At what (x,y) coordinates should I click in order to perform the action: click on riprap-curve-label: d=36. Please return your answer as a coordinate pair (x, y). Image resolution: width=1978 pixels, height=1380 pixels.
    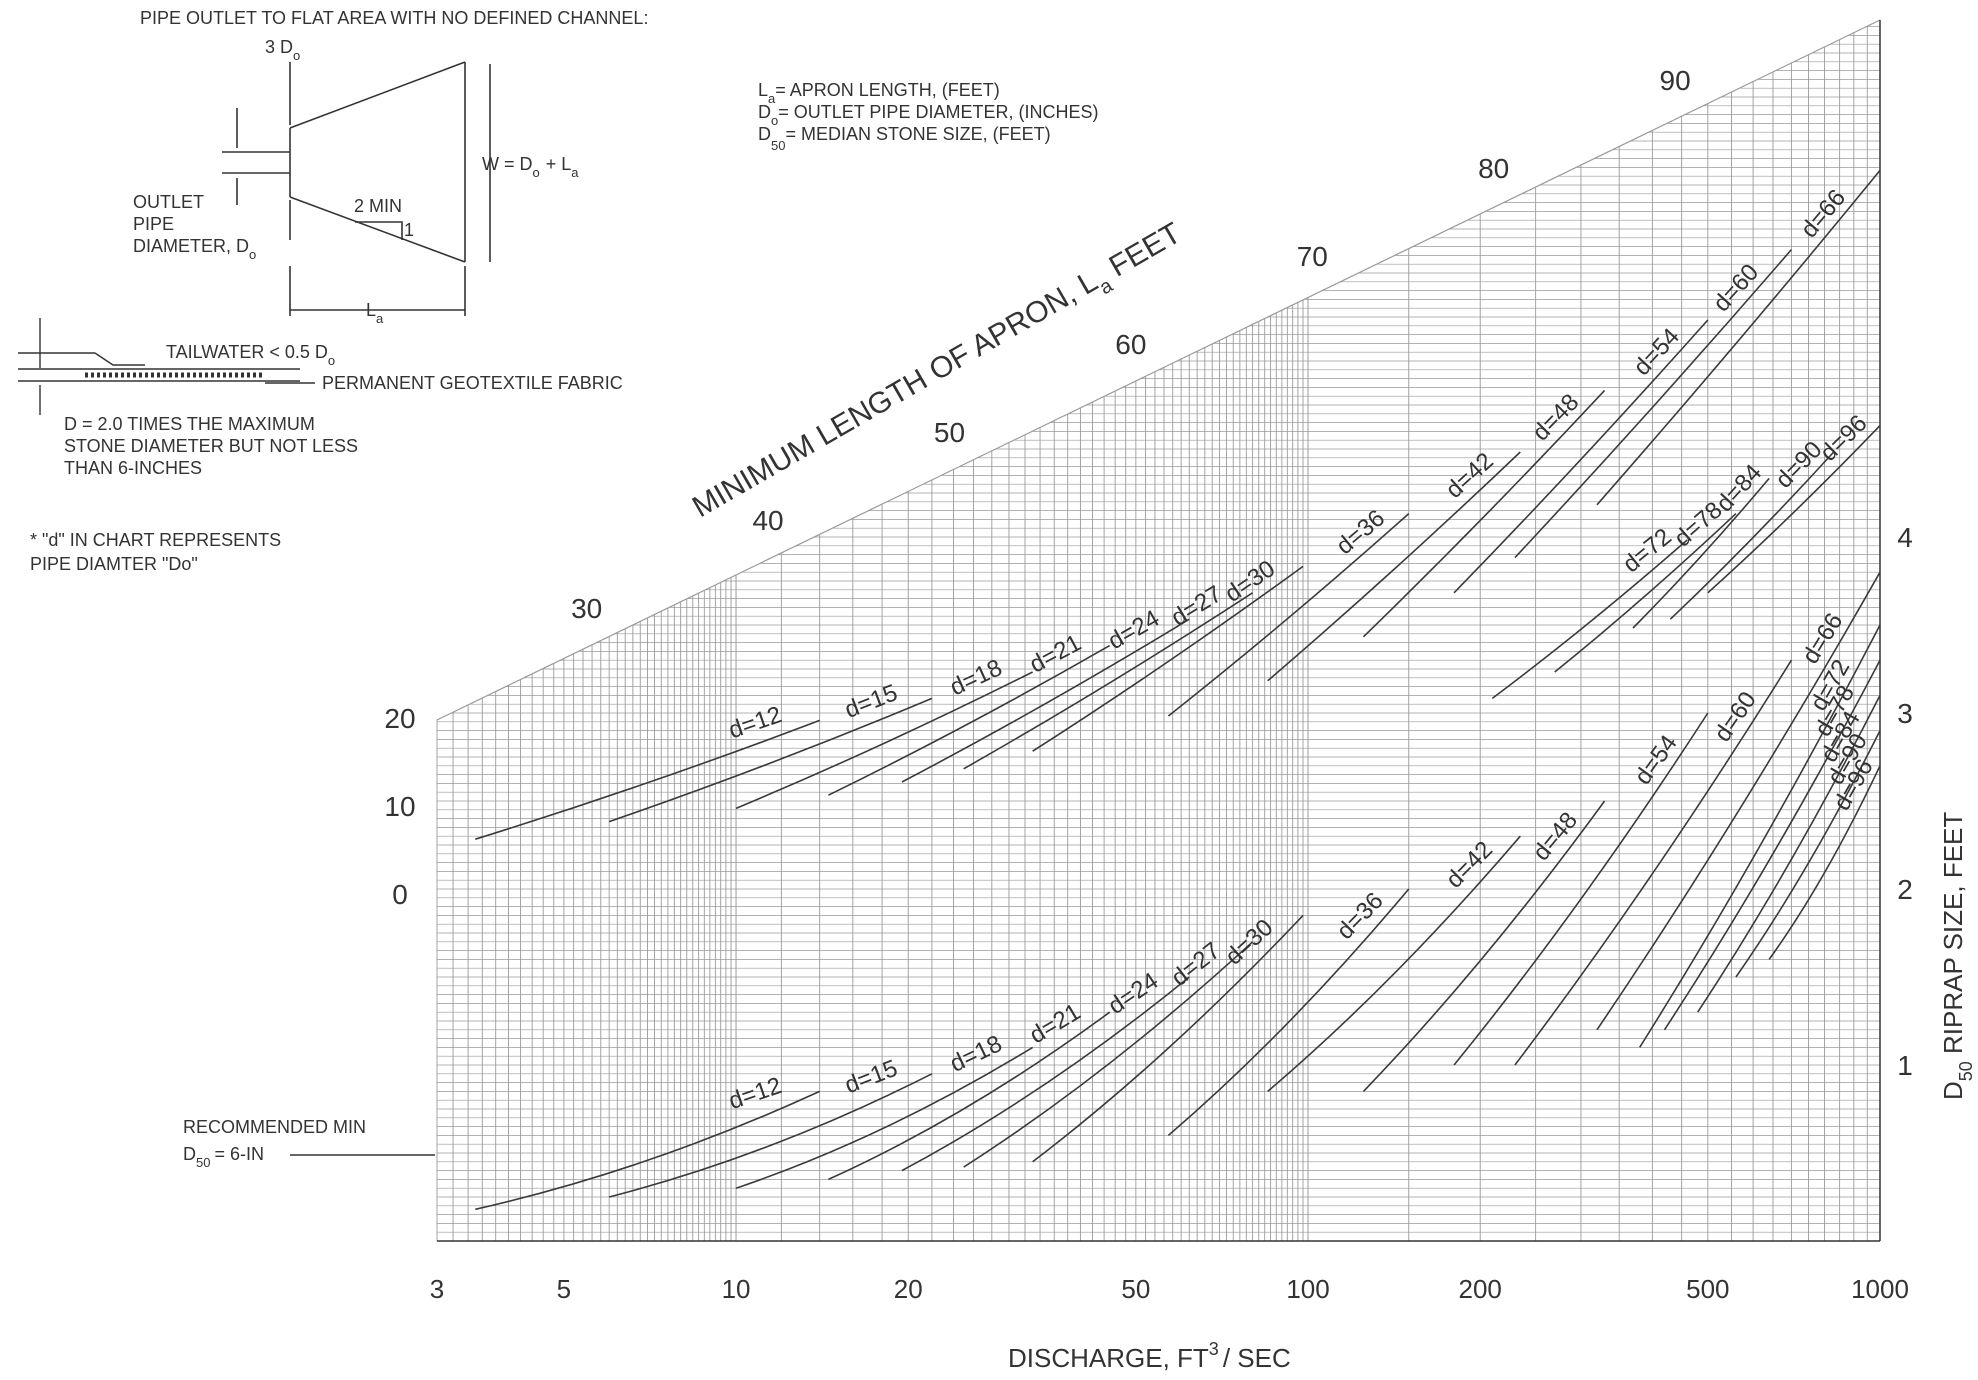
    Looking at the image, I should click on (1360, 916).